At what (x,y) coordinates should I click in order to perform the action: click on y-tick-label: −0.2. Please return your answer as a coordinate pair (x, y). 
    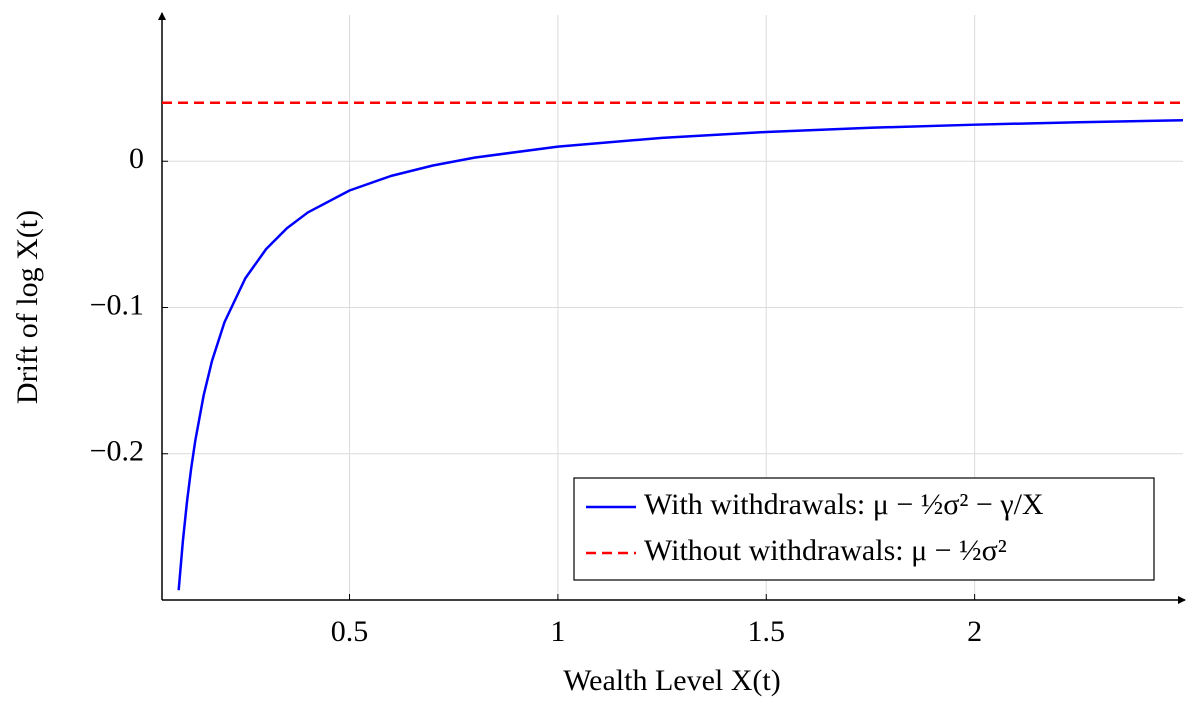
    Looking at the image, I should click on (117, 451).